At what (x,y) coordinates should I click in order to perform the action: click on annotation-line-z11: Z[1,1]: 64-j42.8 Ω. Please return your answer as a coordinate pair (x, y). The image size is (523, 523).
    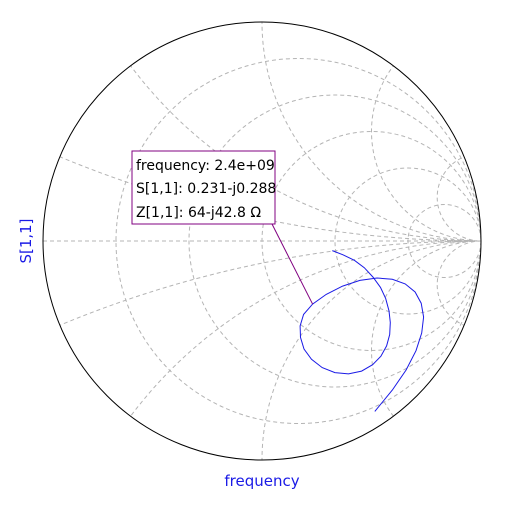
    Looking at the image, I should click on (198, 213).